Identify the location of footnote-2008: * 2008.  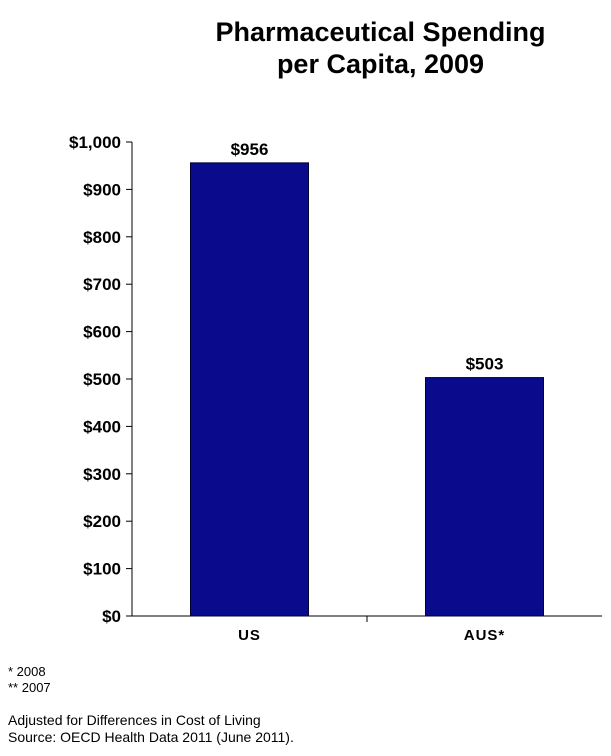
(27, 671).